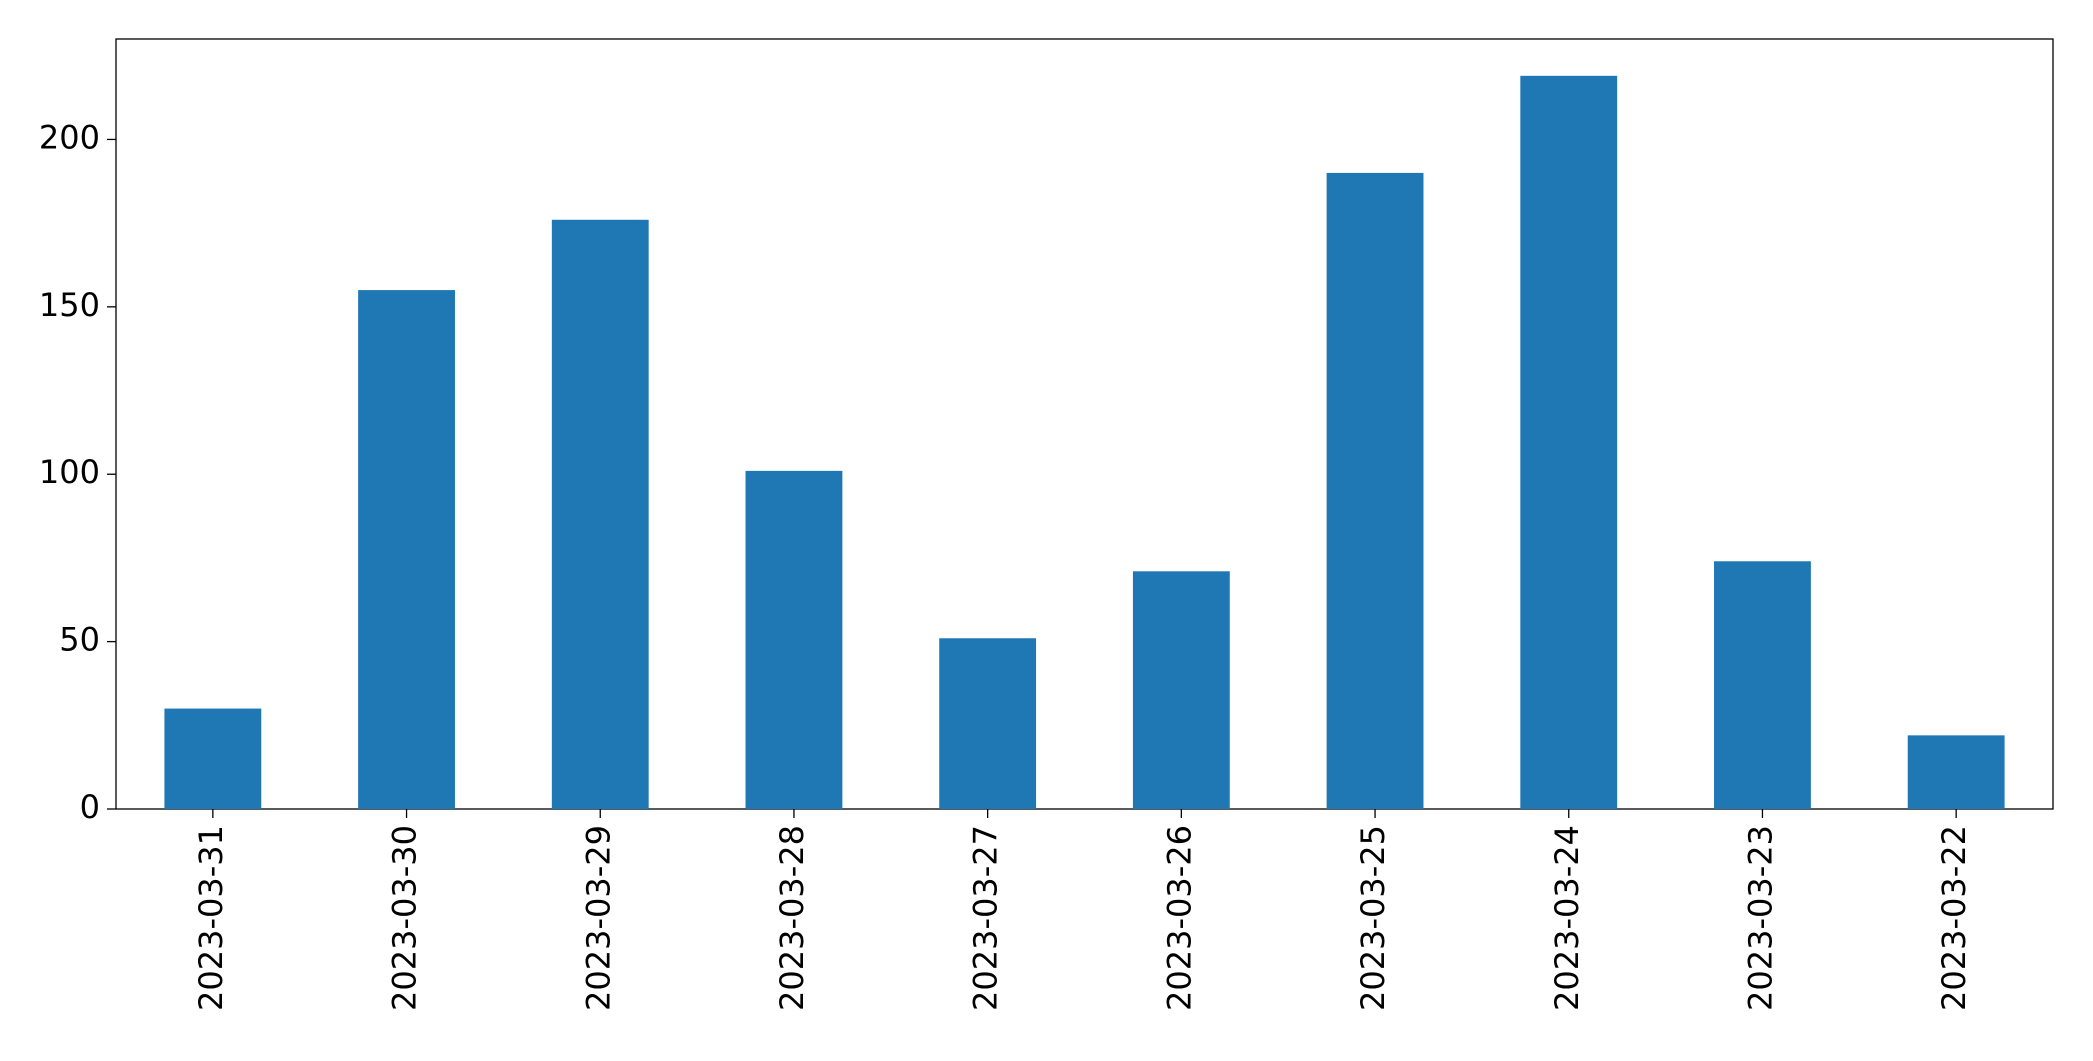  What do you see at coordinates (1760, 918) in the screenshot?
I see `x-tick-label: 2023-03-23` at bounding box center [1760, 918].